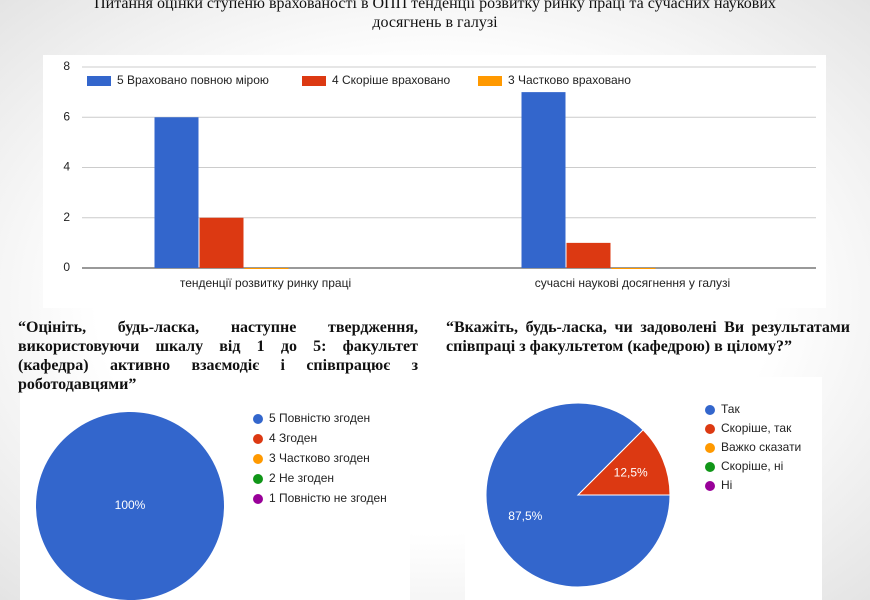 This screenshot has width=870, height=600. I want to click on y-tick-label: 4, so click(66, 167).